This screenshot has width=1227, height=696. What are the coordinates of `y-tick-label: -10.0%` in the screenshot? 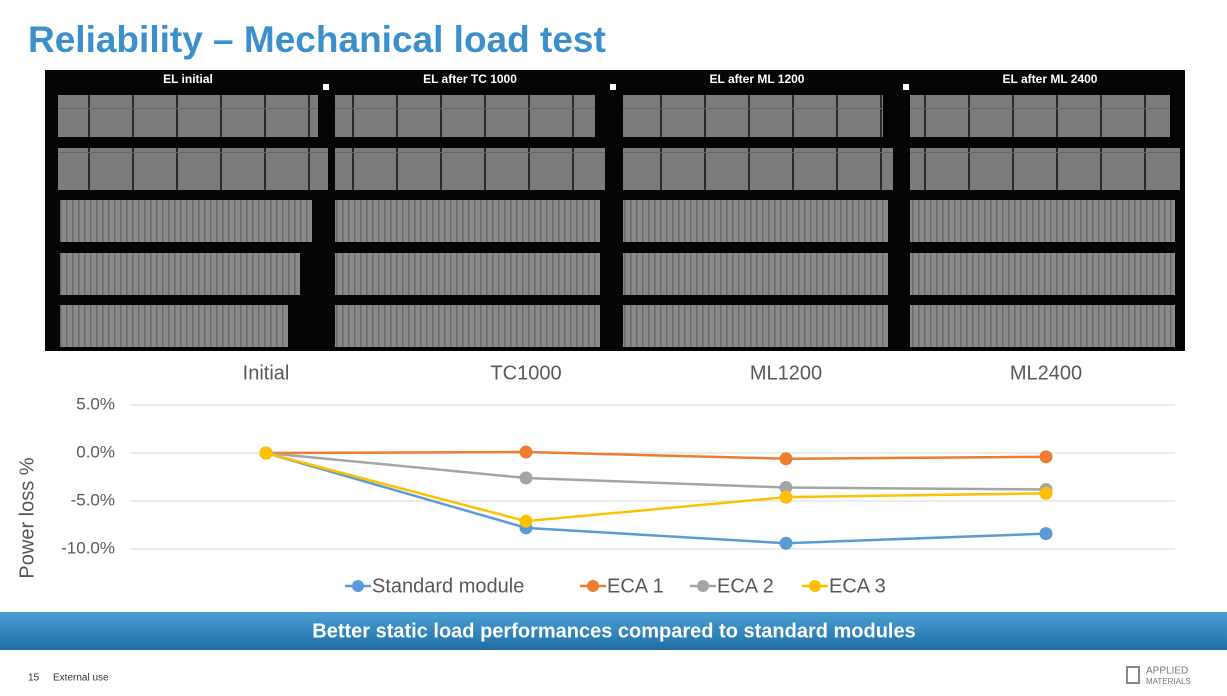 It's located at (88, 547).